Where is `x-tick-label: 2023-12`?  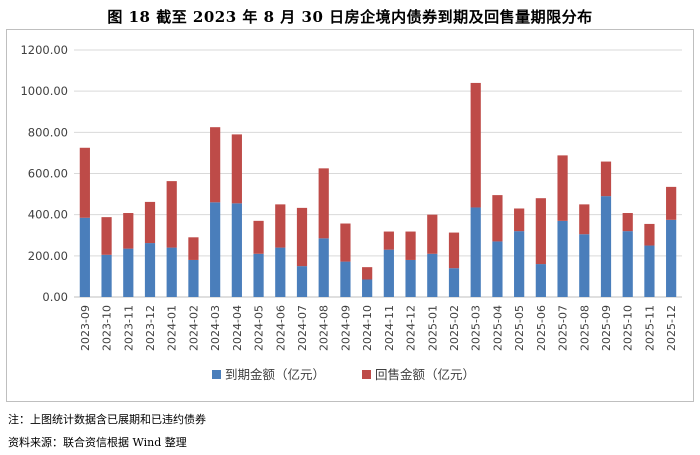 x-tick-label: 2023-12 is located at coordinates (150, 328).